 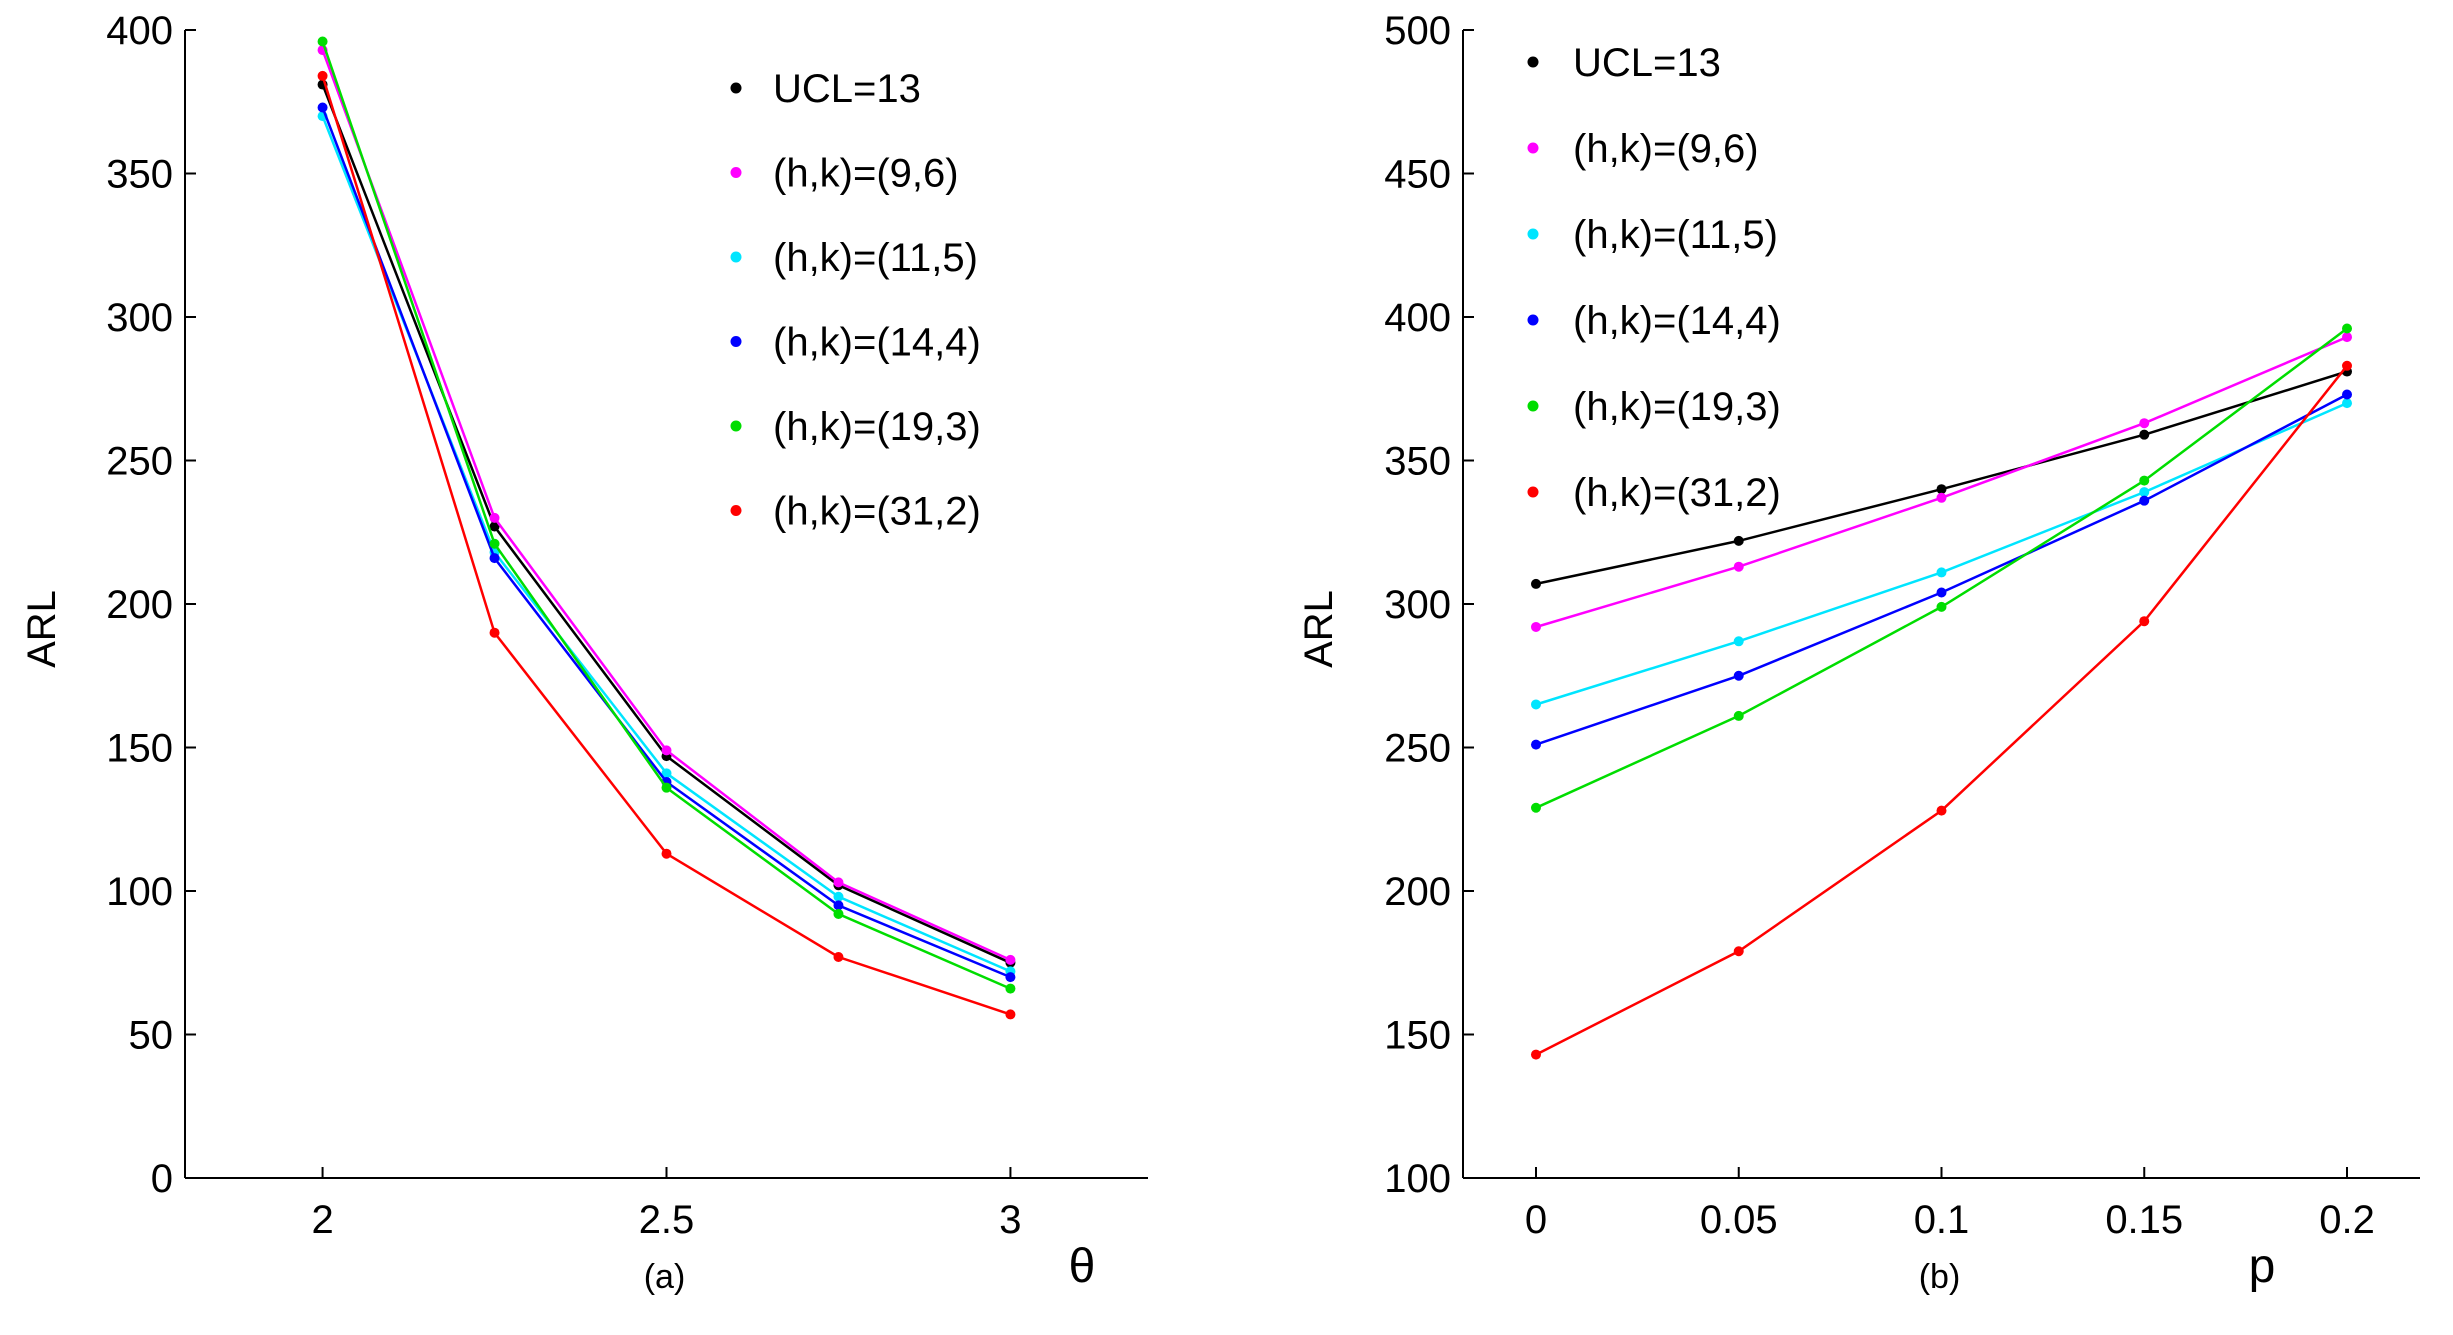 What do you see at coordinates (665, 1277) in the screenshot?
I see `panel-caption: (a)` at bounding box center [665, 1277].